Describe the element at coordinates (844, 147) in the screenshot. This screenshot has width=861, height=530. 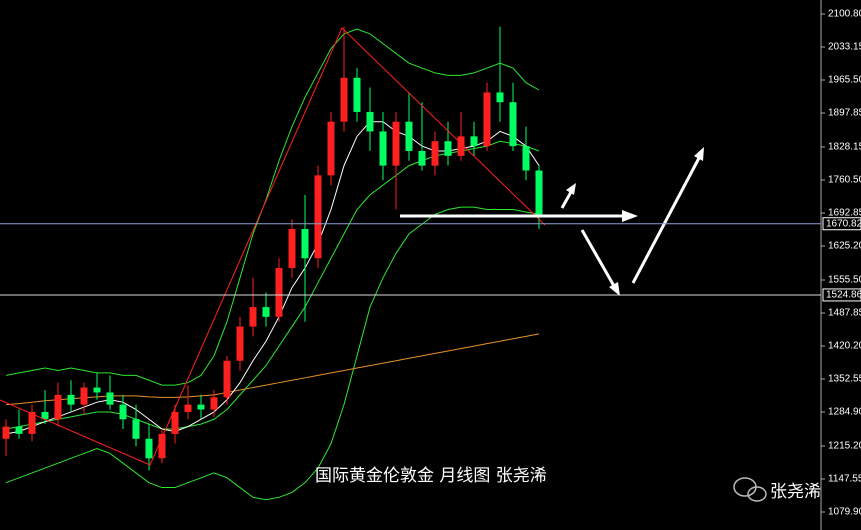
I see `y-tick-label: 1828.15` at that location.